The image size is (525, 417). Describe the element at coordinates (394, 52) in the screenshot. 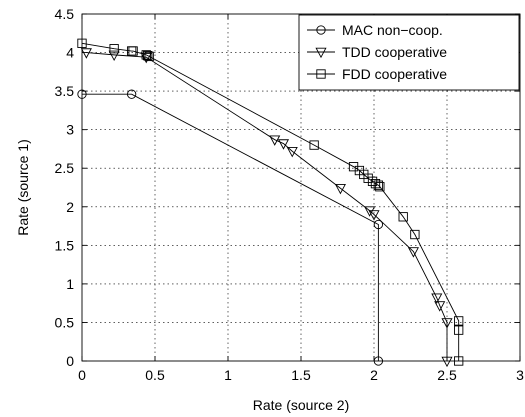

I see `legend-label: TDD cooperative` at that location.